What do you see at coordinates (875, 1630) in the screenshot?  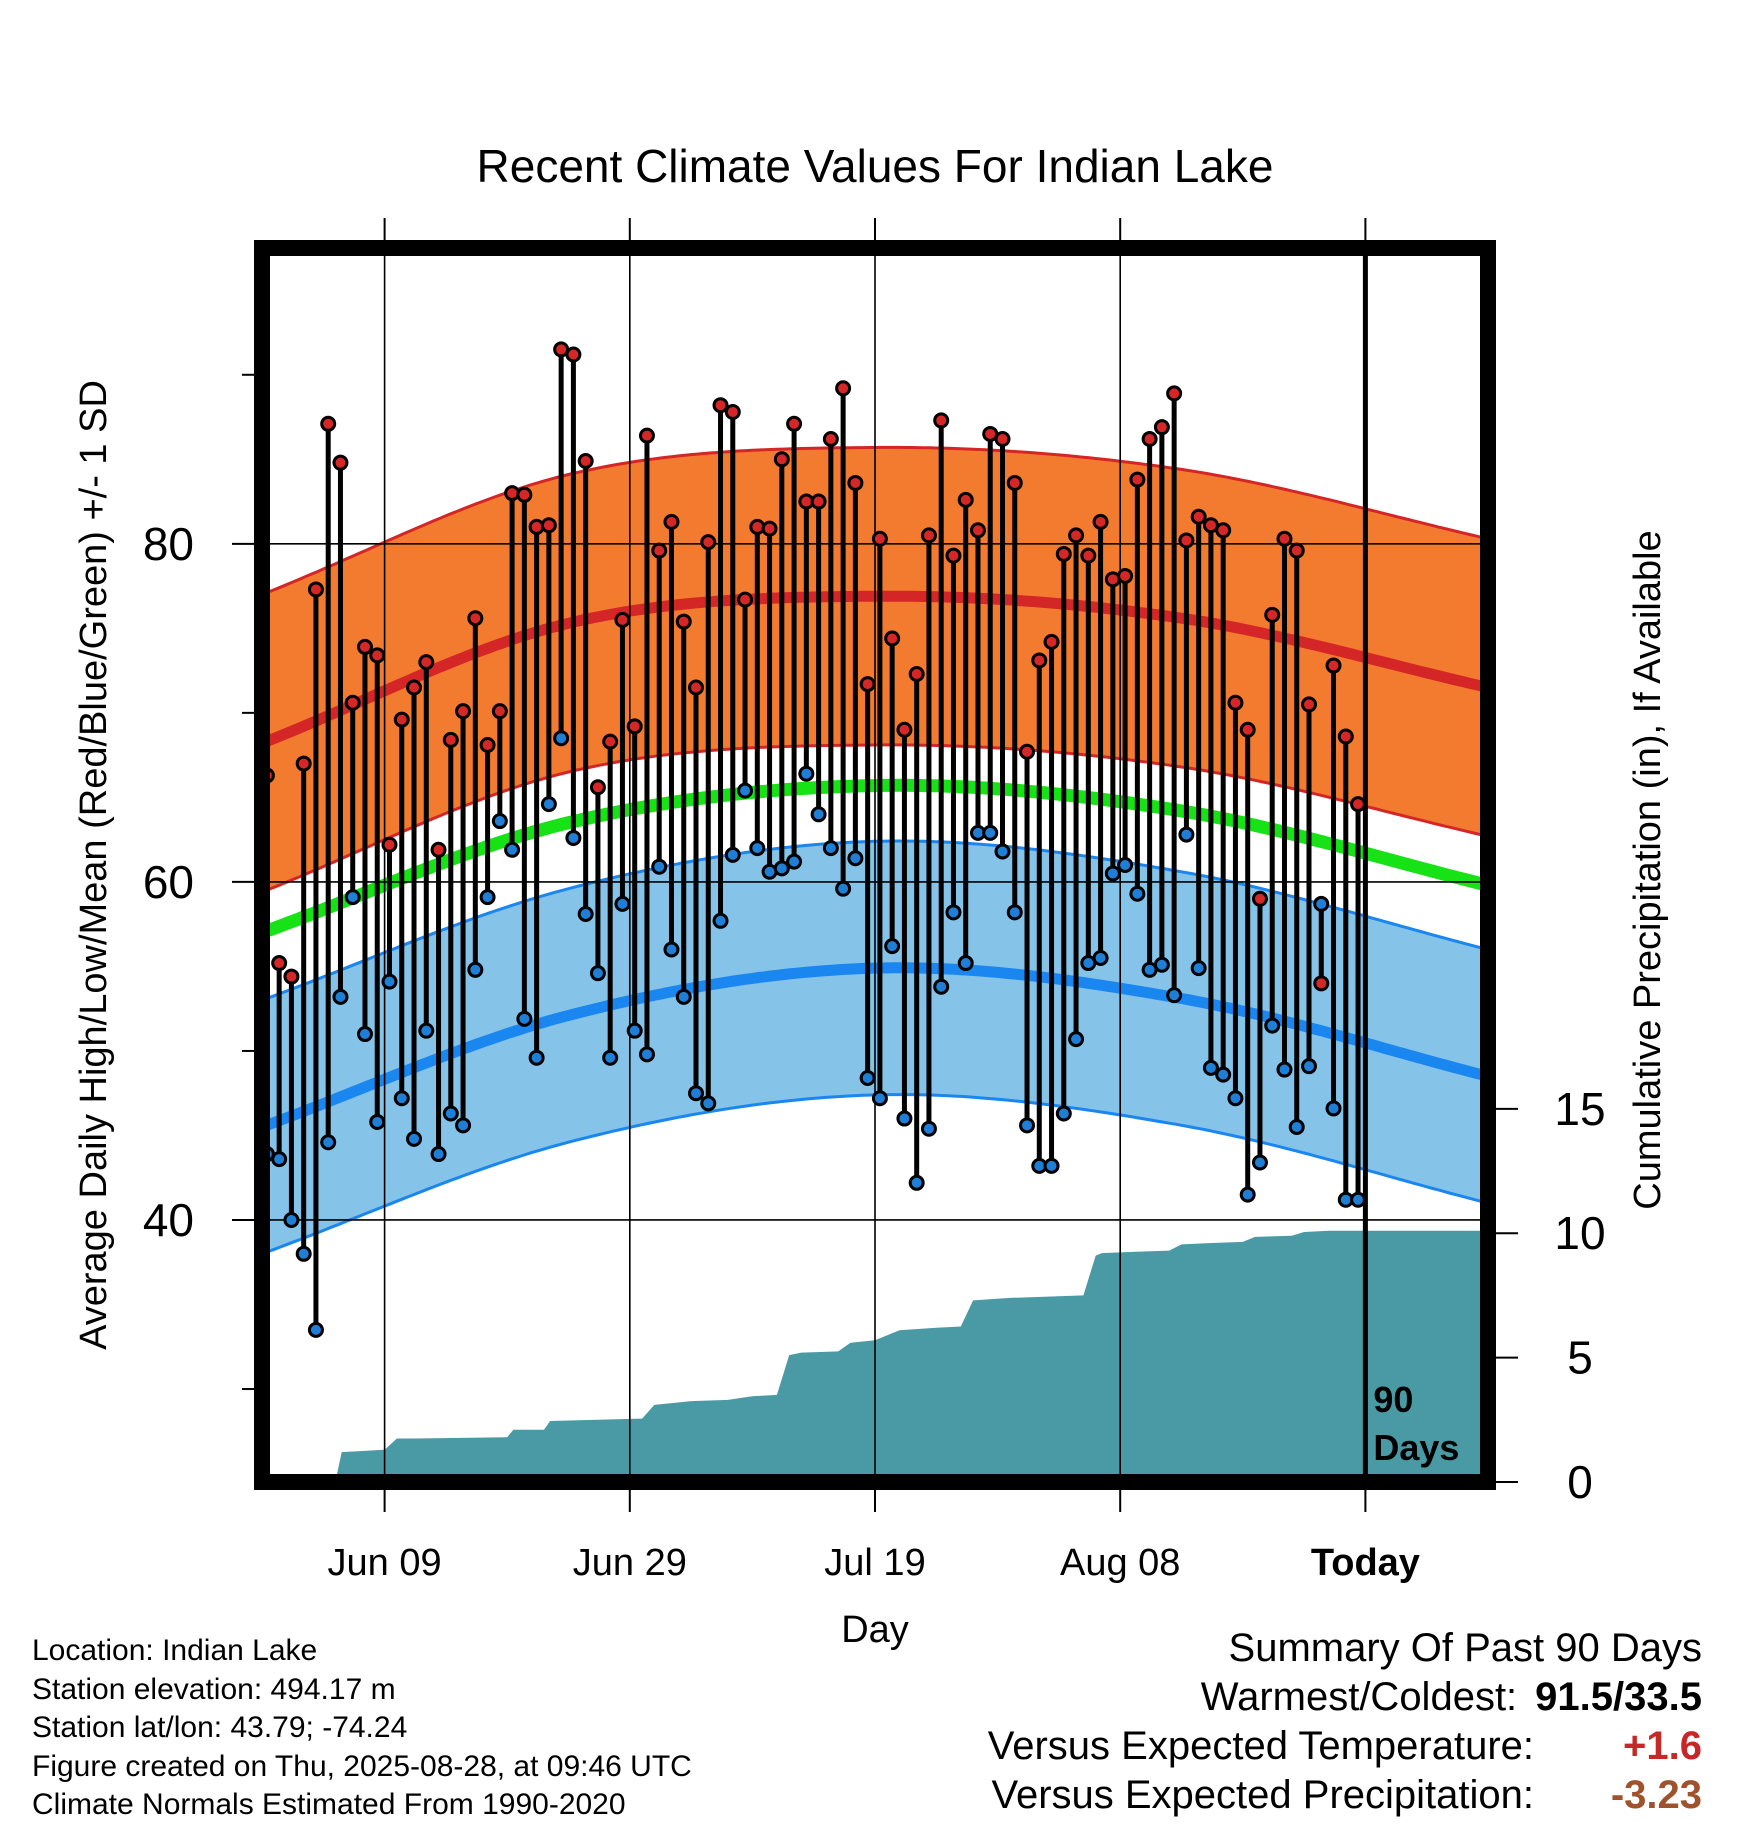 I see `x-axis-label: Day` at bounding box center [875, 1630].